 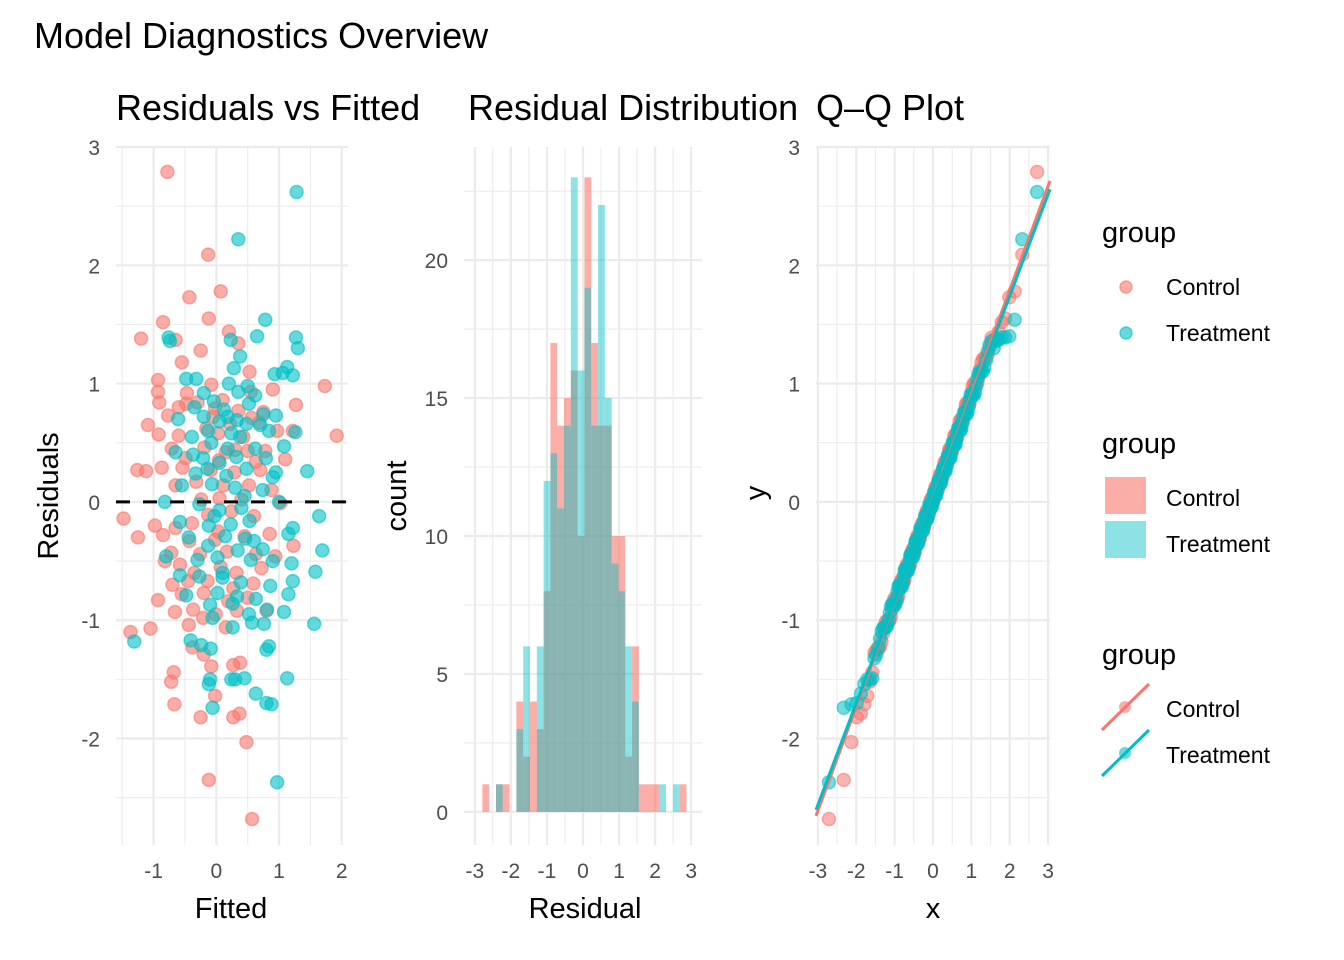 I want to click on qq-point-control, so click(x=829, y=819).